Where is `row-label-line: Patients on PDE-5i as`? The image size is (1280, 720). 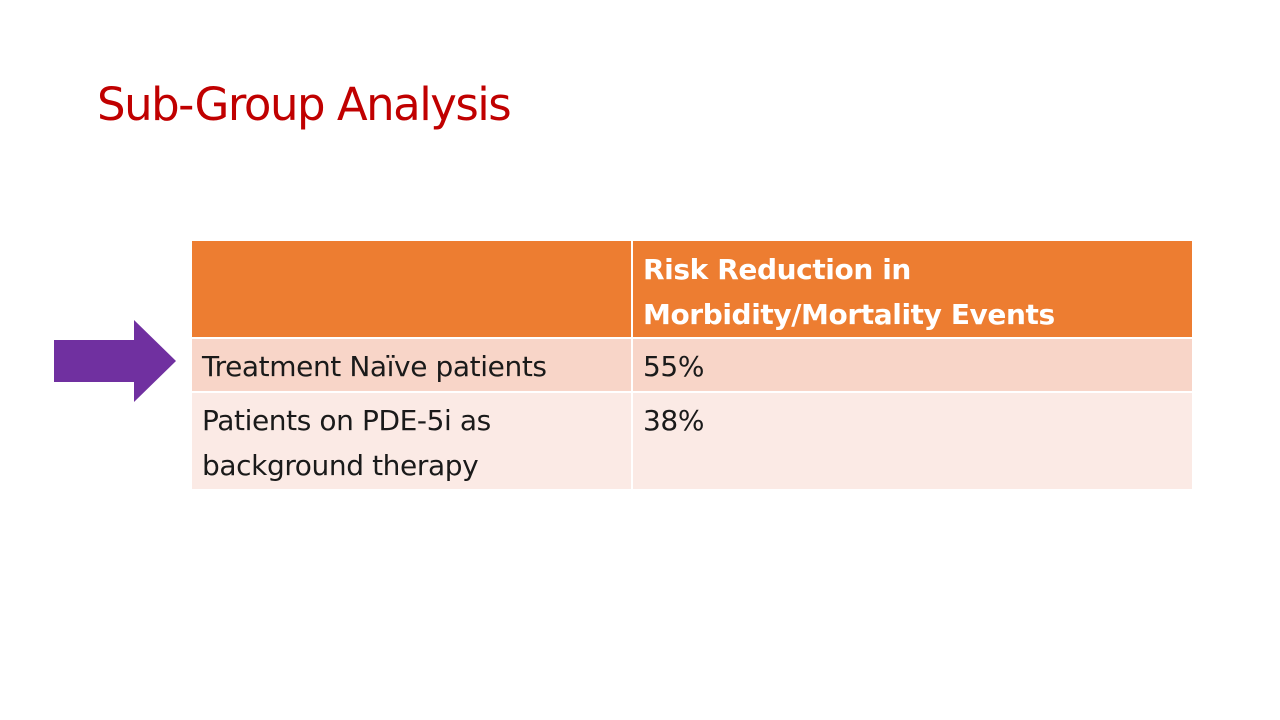
row-label-line: Patients on PDE-5i as is located at coordinates (346, 420).